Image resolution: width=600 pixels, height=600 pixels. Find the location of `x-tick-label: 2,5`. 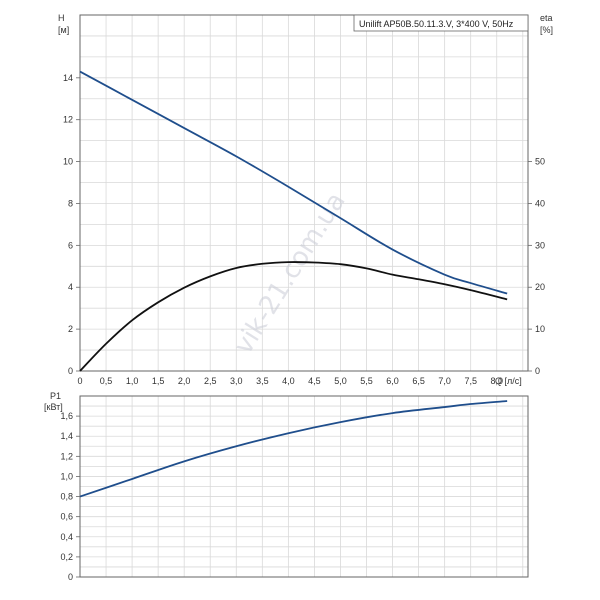

x-tick-label: 2,5 is located at coordinates (210, 381).